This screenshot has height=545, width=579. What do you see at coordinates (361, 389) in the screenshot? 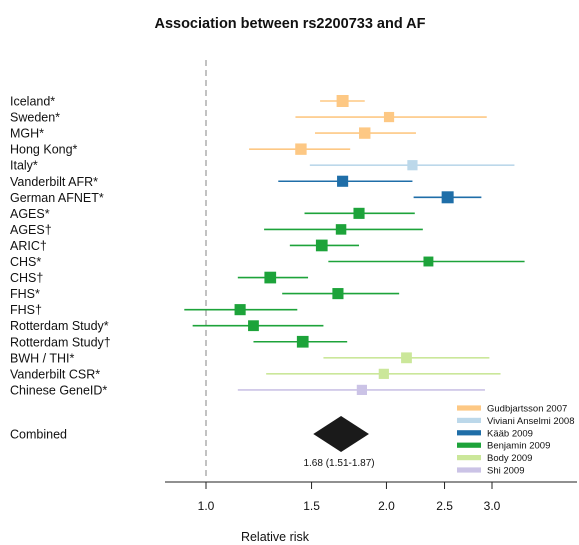
I see `point-estimate-chinese-geneid` at bounding box center [361, 389].